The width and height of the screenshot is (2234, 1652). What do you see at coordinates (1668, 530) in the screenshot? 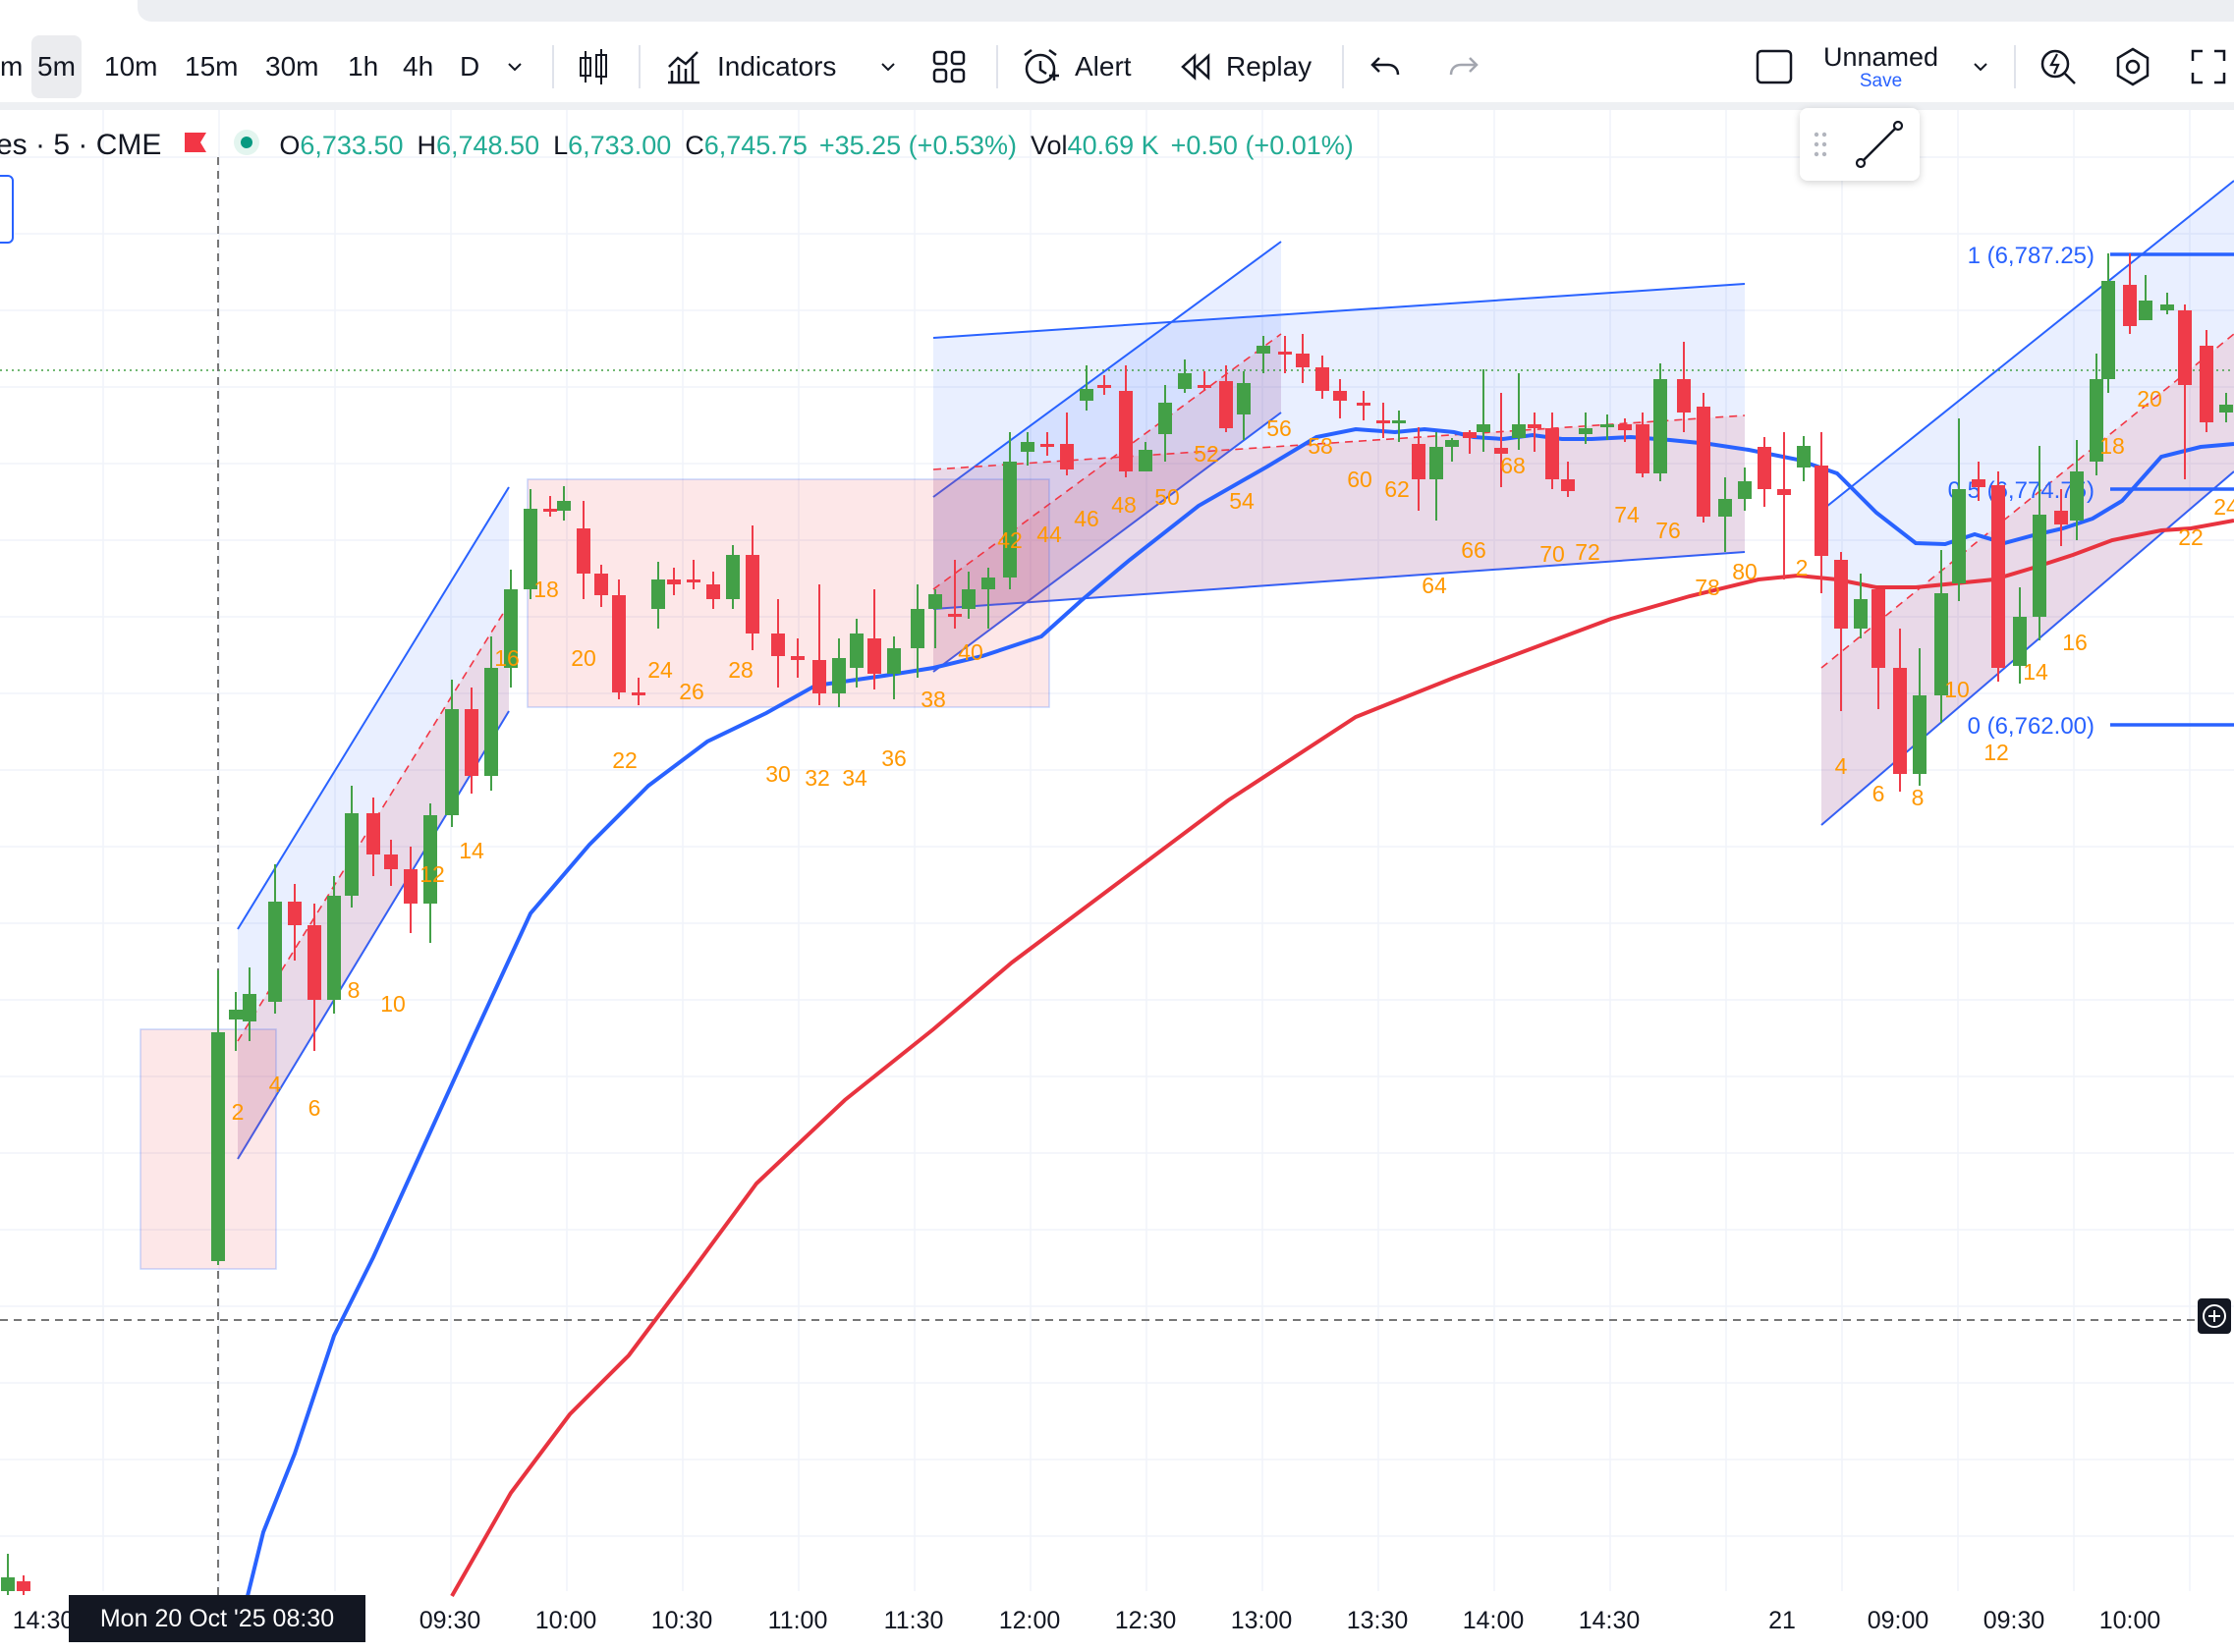
I see `bar-number-label: 76` at bounding box center [1668, 530].